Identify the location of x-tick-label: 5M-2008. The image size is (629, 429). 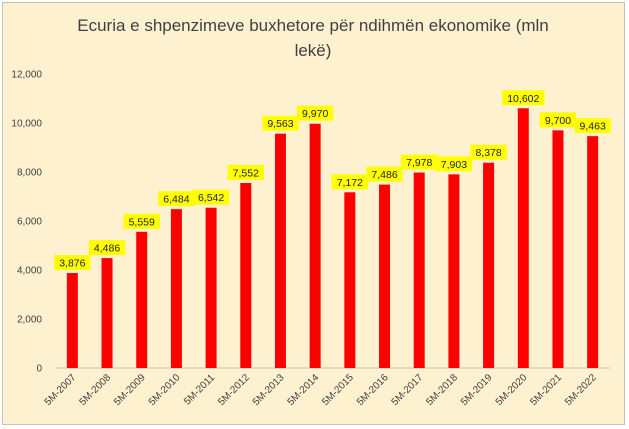
(95, 390).